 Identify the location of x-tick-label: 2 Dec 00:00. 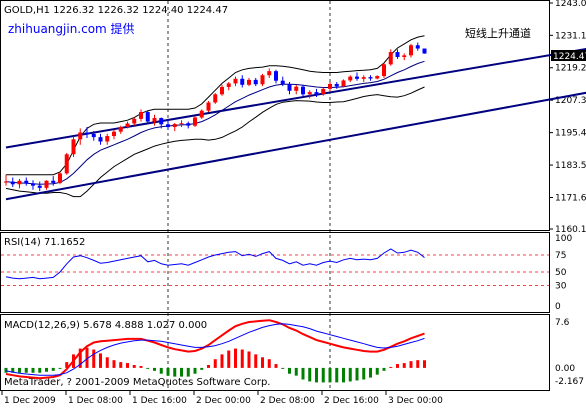
(223, 401).